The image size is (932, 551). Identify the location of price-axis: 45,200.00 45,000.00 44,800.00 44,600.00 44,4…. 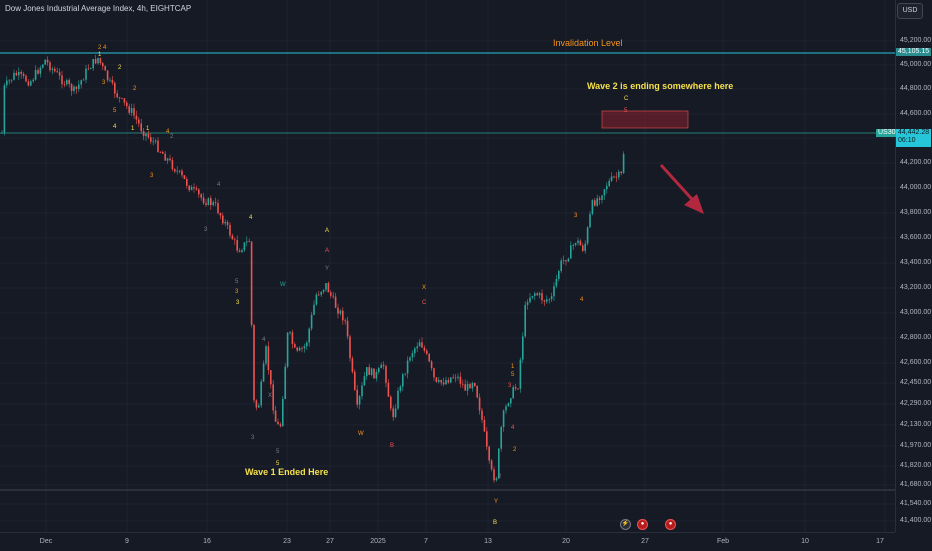
(913, 266).